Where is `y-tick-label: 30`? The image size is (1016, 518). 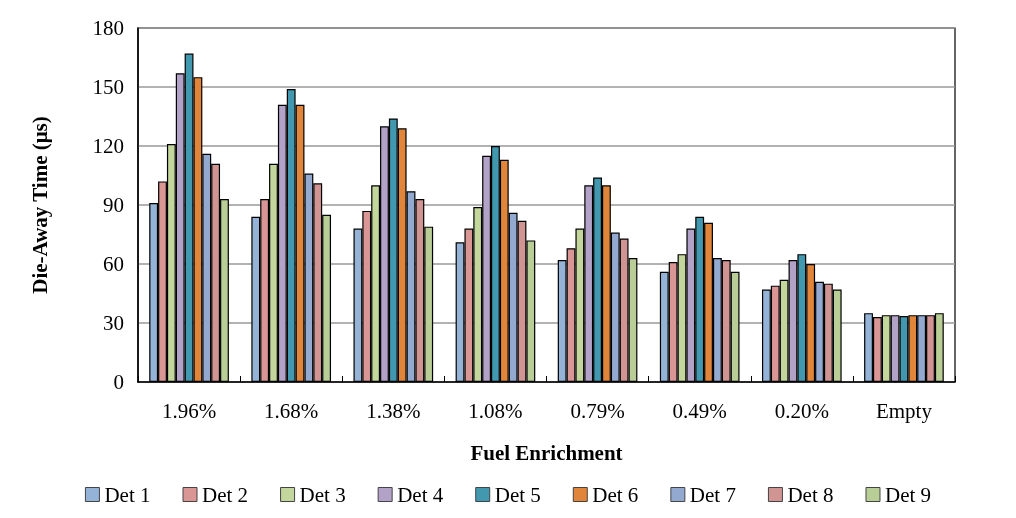
y-tick-label: 30 is located at coordinates (113, 323).